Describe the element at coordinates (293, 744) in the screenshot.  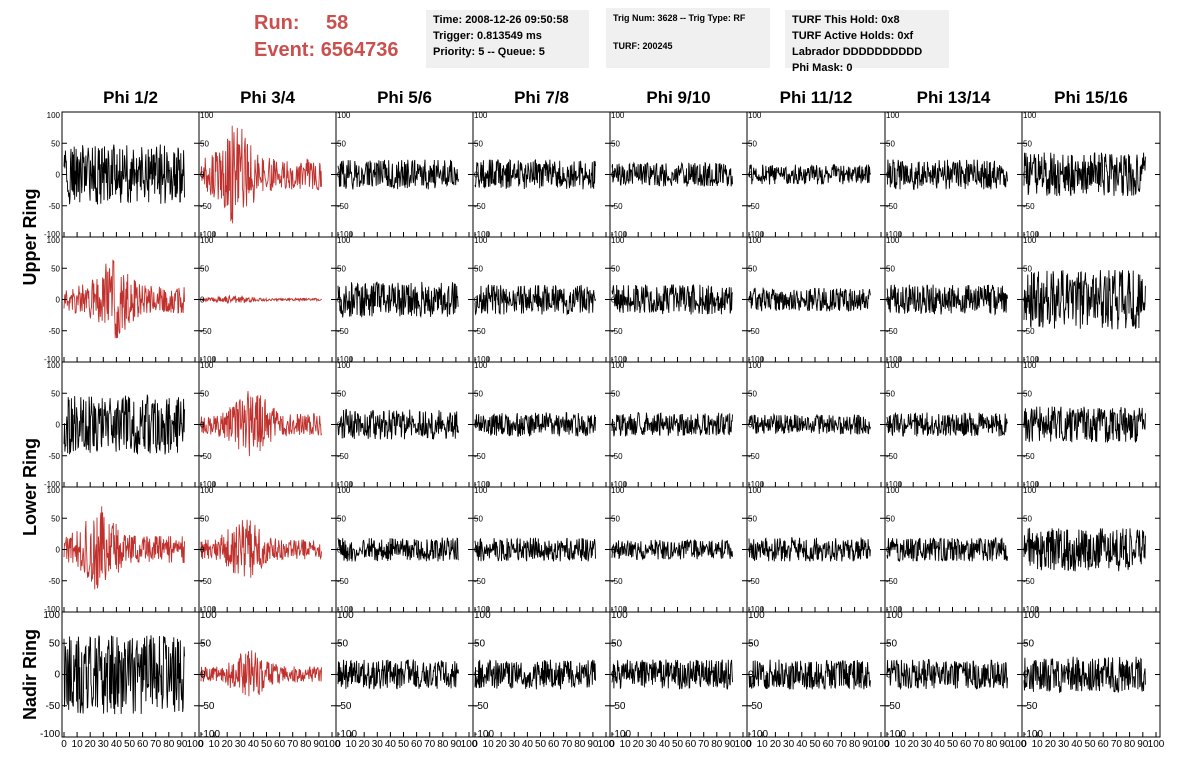
I see `x-tick-label: 70` at that location.